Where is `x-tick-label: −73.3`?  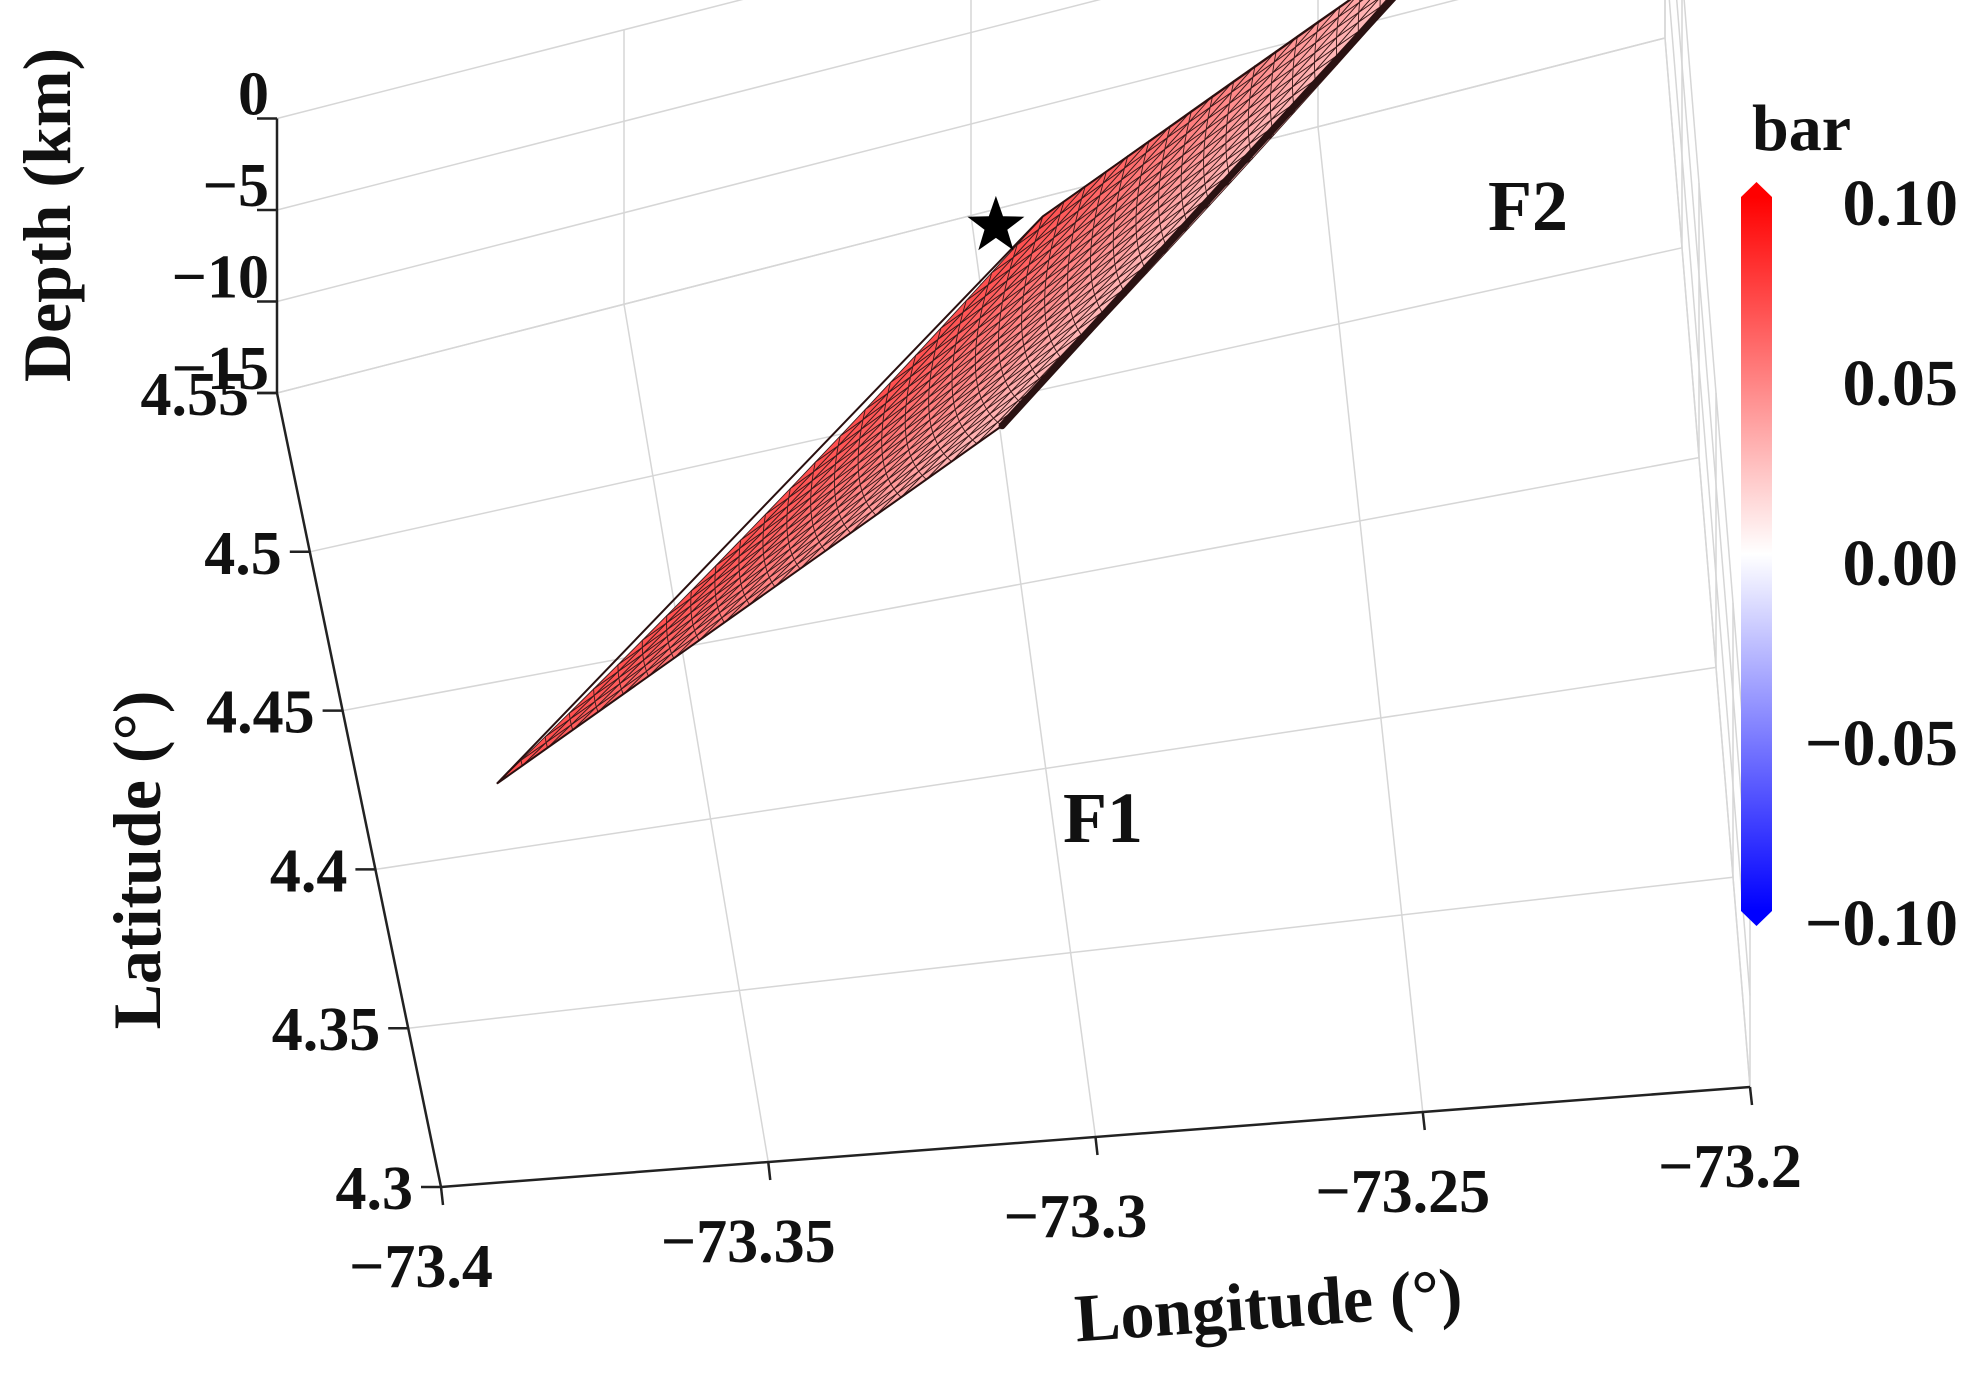
x-tick-label: −73.3 is located at coordinates (1076, 1217).